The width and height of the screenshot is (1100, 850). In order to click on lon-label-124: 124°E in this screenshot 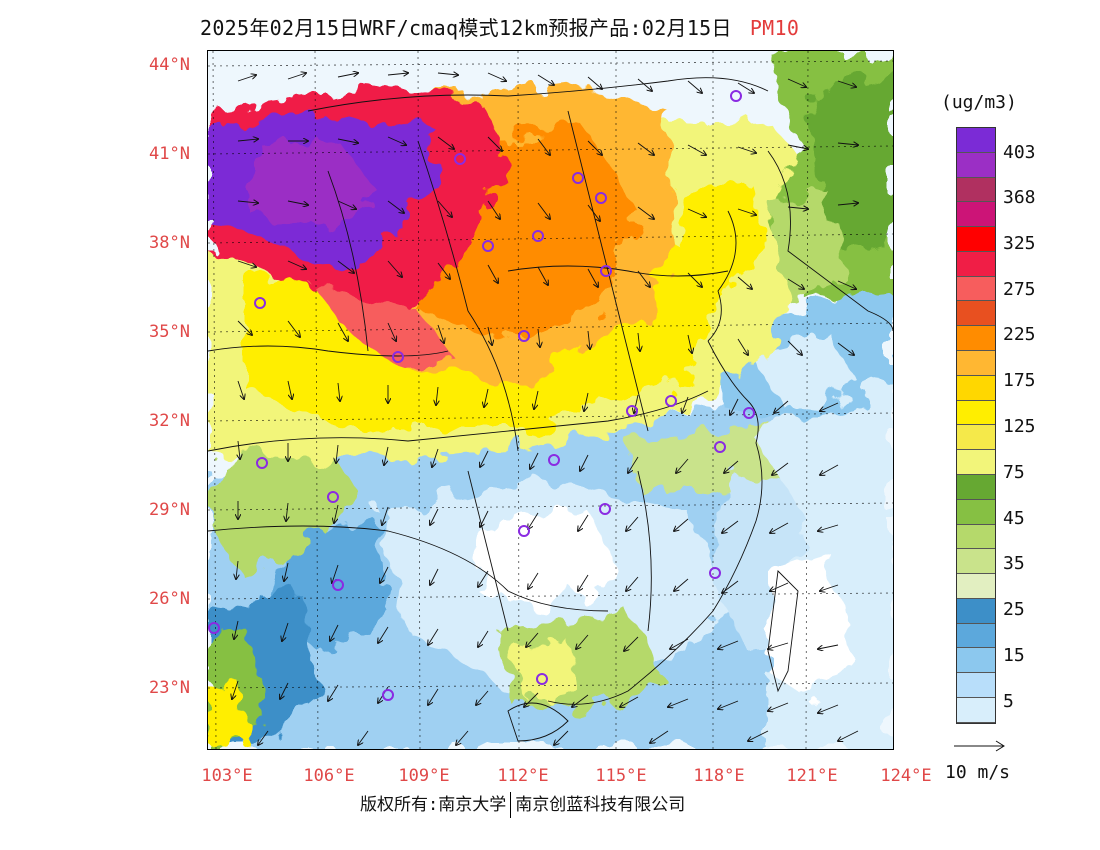, I will do `click(906, 776)`.